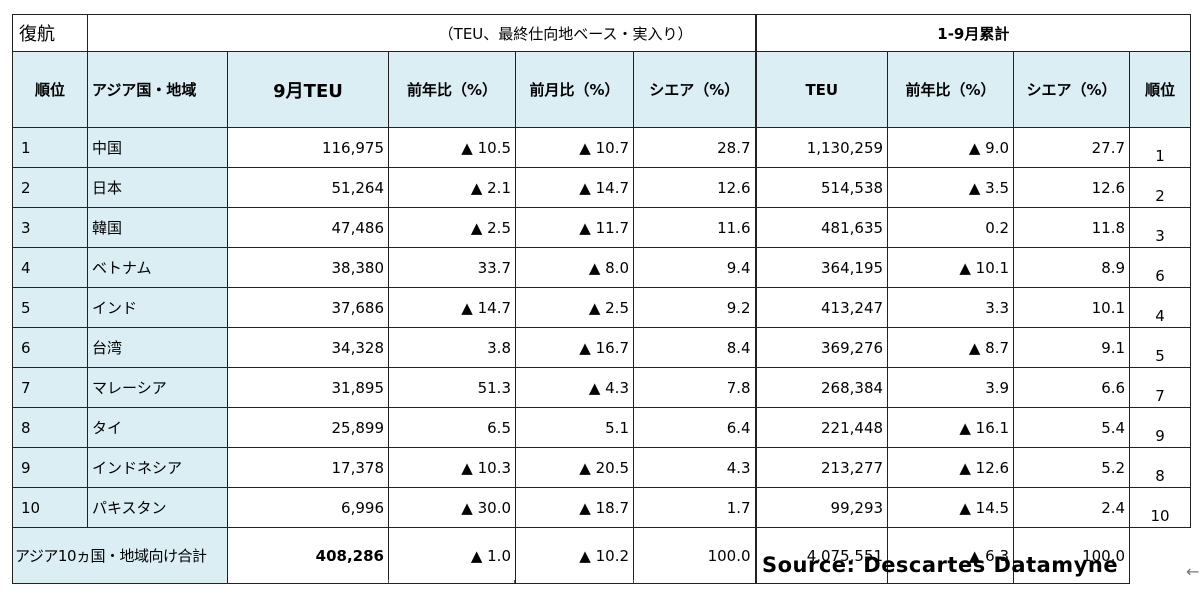  I want to click on rank-cell: 4, so click(50, 267).